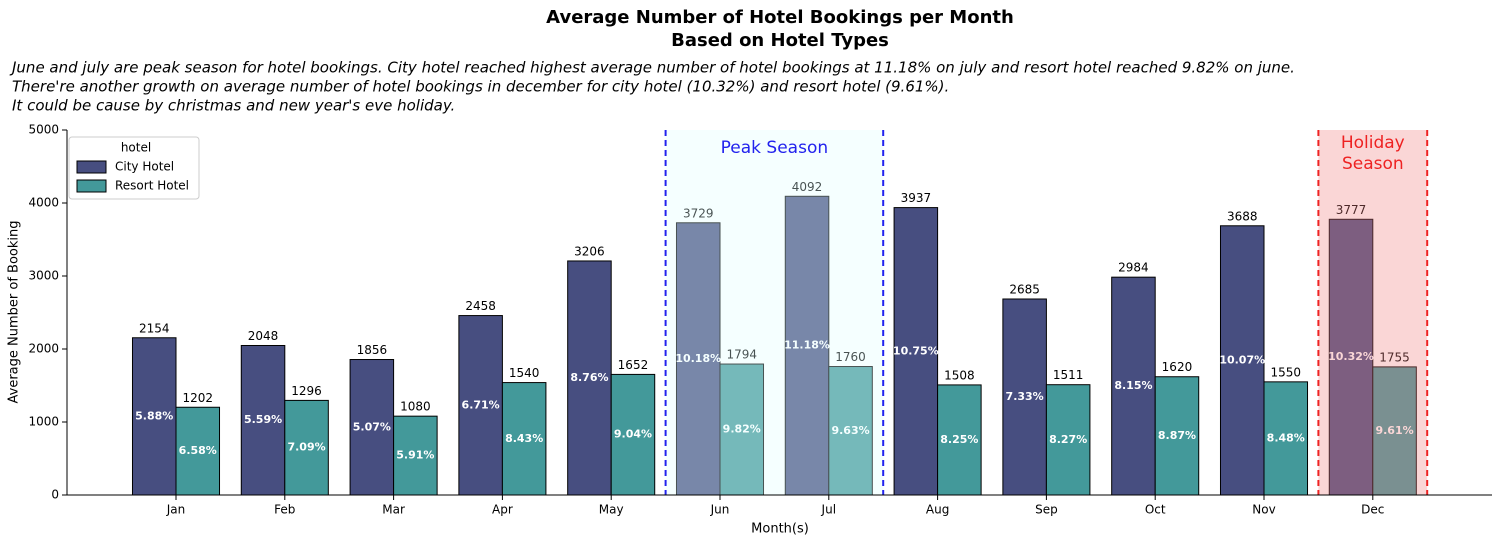  Describe the element at coordinates (1068, 375) in the screenshot. I see `value-label: 1511` at that location.